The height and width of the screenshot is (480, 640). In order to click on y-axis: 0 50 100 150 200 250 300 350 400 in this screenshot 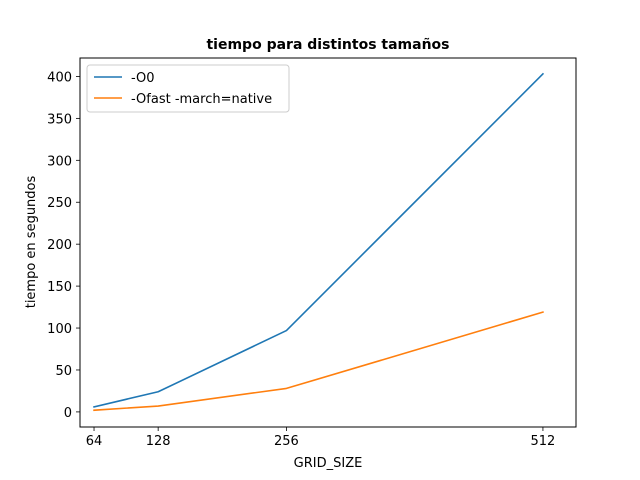, I will do `click(63, 245)`.